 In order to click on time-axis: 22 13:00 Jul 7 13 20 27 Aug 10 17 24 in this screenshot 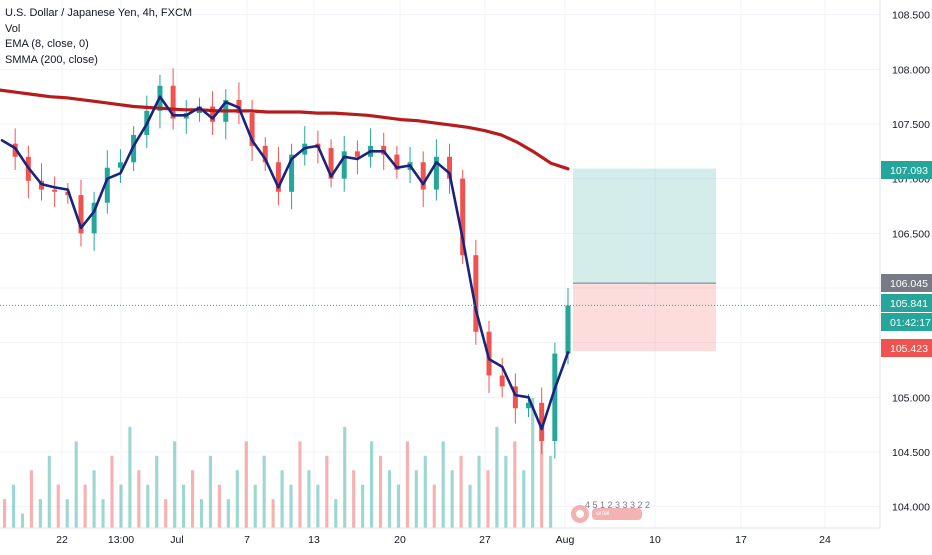, I will do `click(443, 540)`.